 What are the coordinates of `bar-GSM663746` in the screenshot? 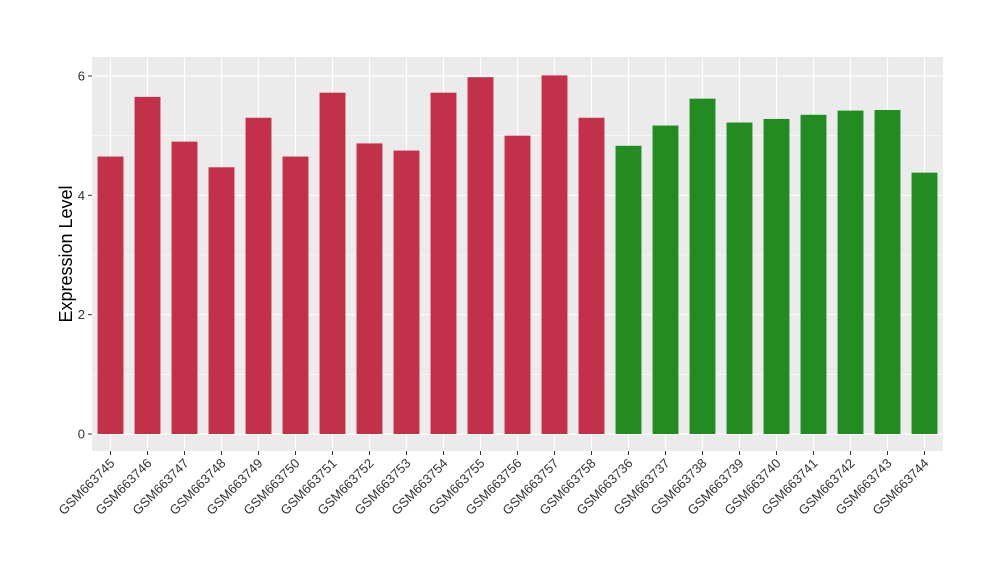 It's located at (147, 265).